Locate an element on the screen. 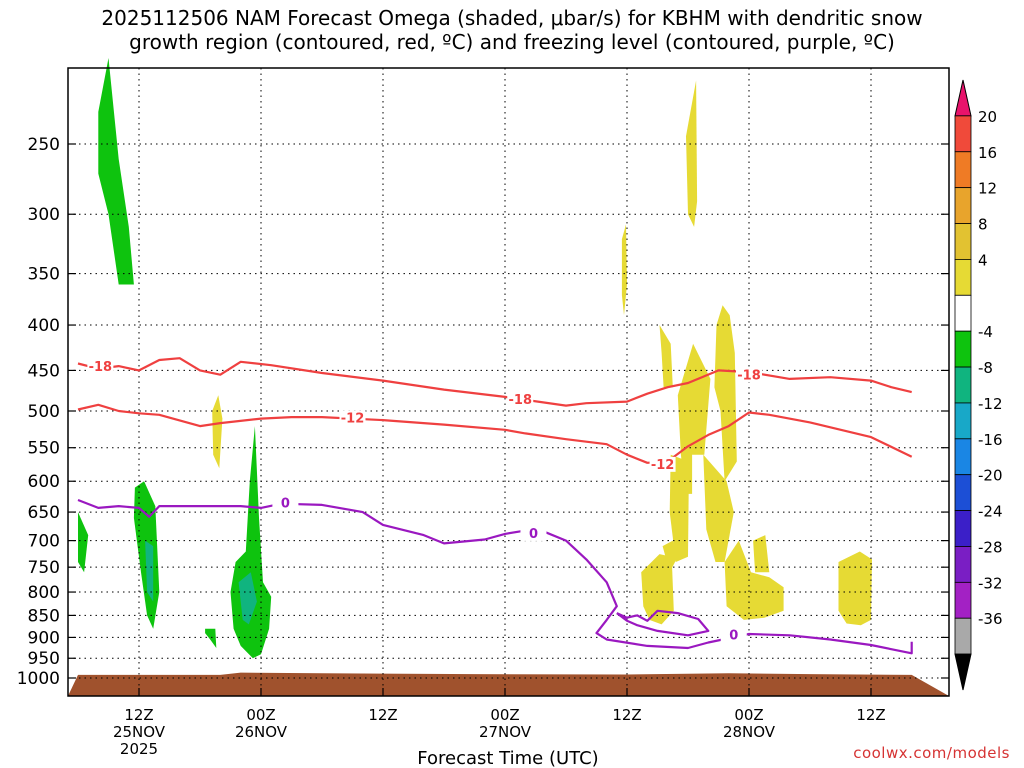 The width and height of the screenshot is (1024, 768). colorbar-cap-top is located at coordinates (963, 98).